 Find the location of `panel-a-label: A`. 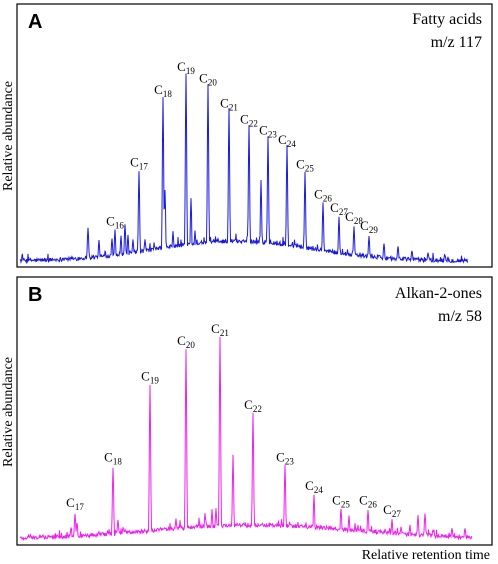

panel-a-label: A is located at coordinates (35, 22).